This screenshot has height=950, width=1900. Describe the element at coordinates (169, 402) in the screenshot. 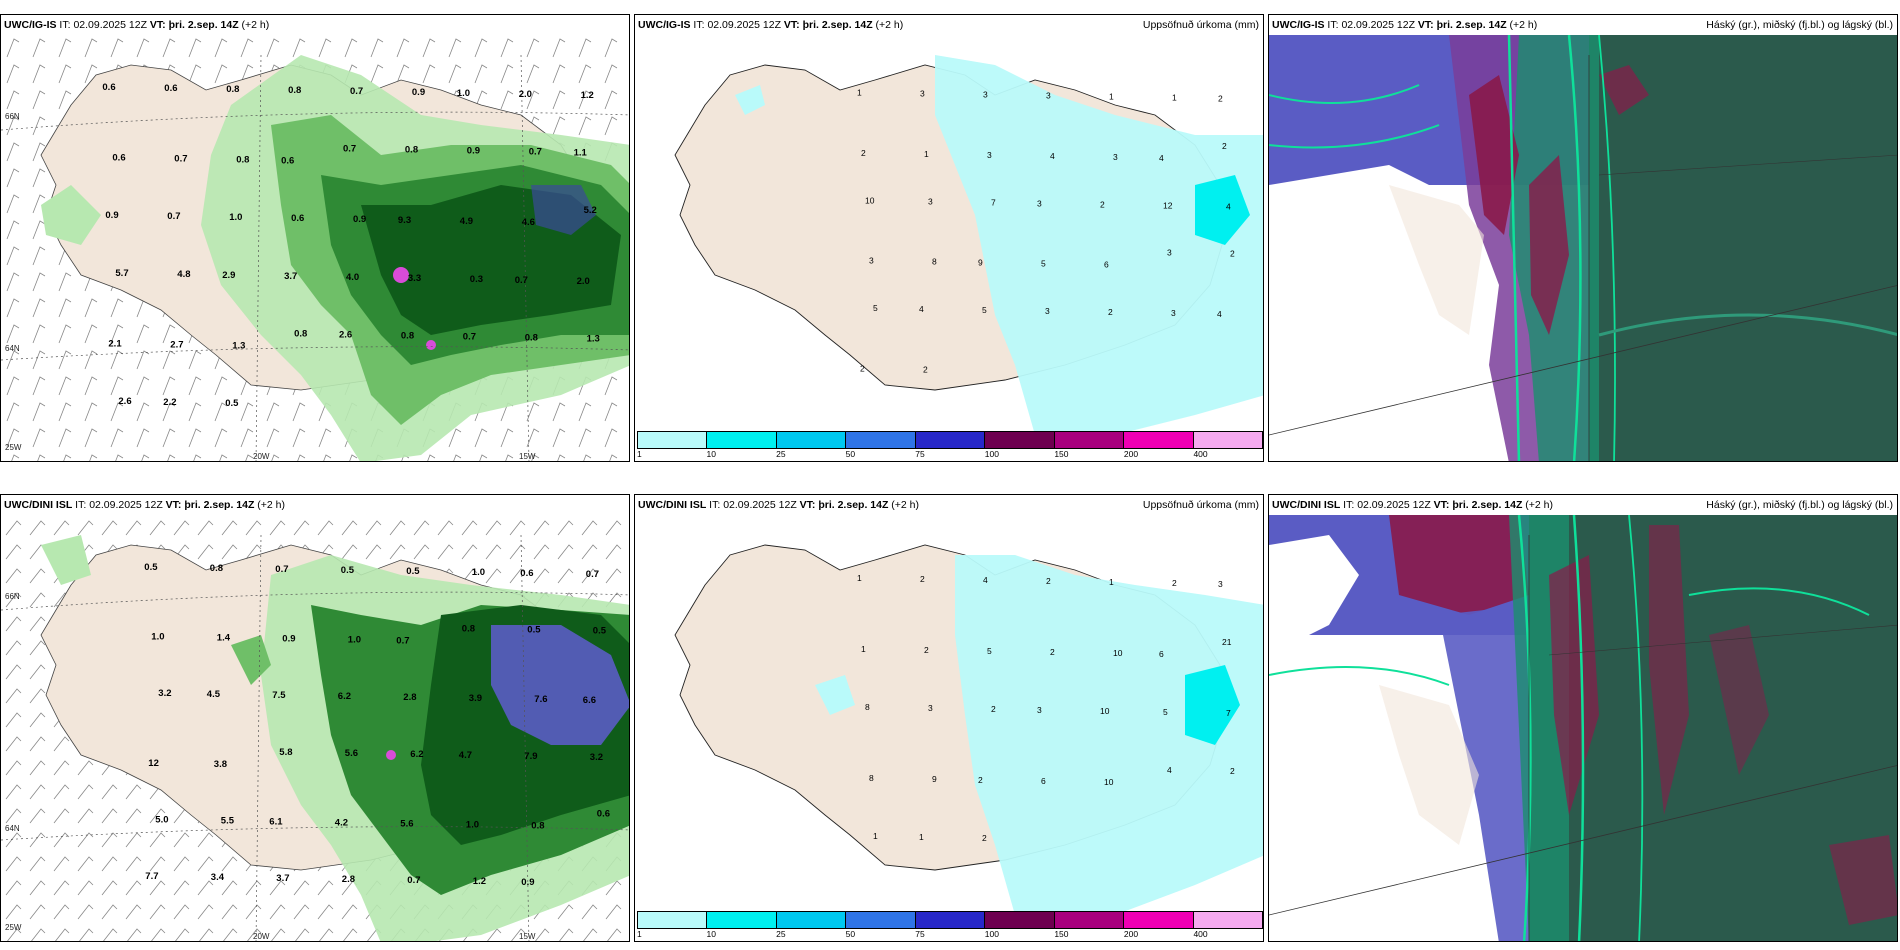

I see `value-label: 2.2` at that location.